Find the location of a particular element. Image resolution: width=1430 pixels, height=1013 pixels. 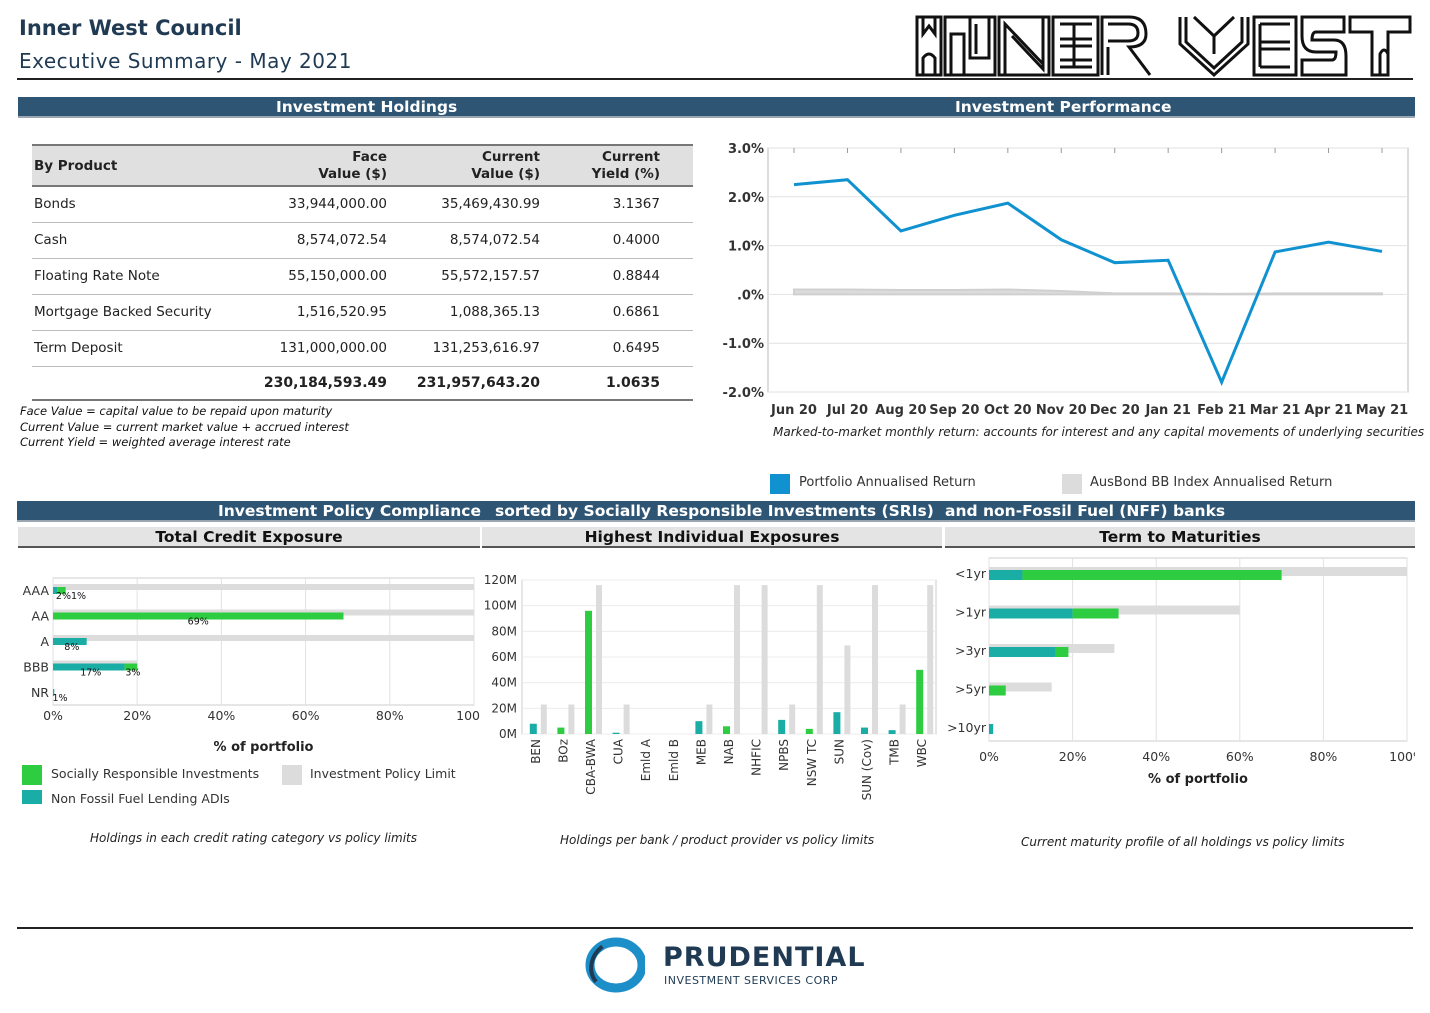

col-current-value: Current Value ($) is located at coordinates (473, 165).